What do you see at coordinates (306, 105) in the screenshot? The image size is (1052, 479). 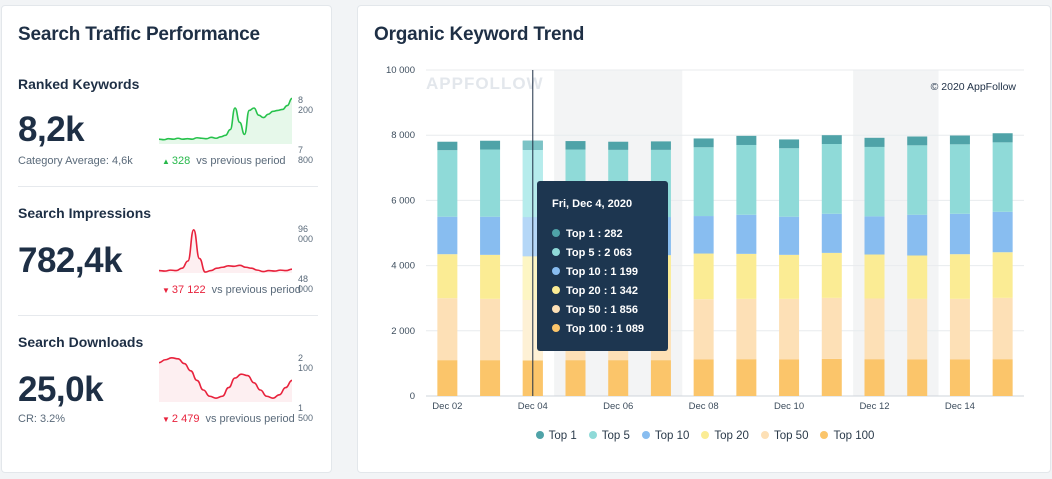 I see `sparkline-axis-max: 8 200` at bounding box center [306, 105].